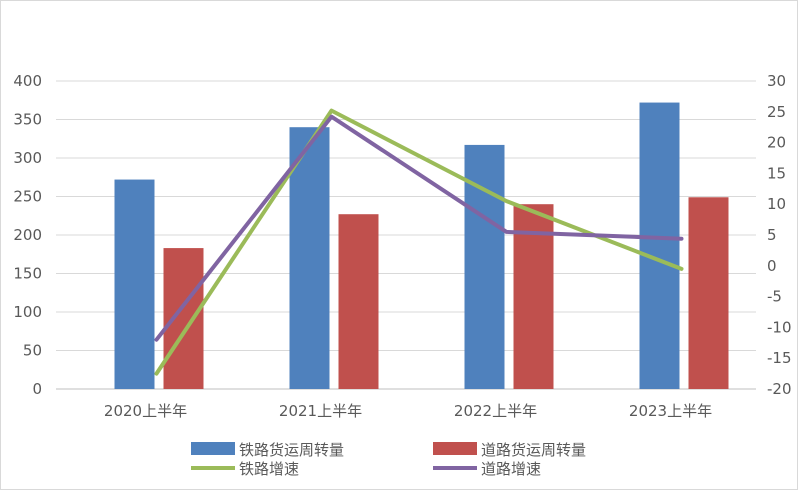 The width and height of the screenshot is (798, 491). I want to click on category-labels: 2020上半年 2021上半年 2022上半年 2023上半年, so click(408, 411).